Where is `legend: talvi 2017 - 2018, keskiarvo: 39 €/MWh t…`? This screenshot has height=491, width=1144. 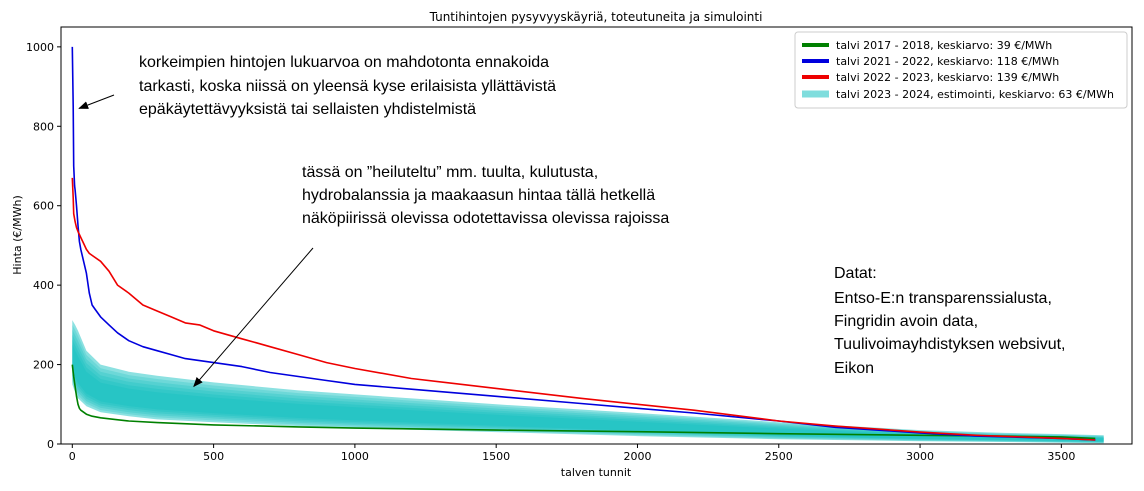 legend: talvi 2017 - 2018, keskiarvo: 39 €/MWh t… is located at coordinates (961, 70).